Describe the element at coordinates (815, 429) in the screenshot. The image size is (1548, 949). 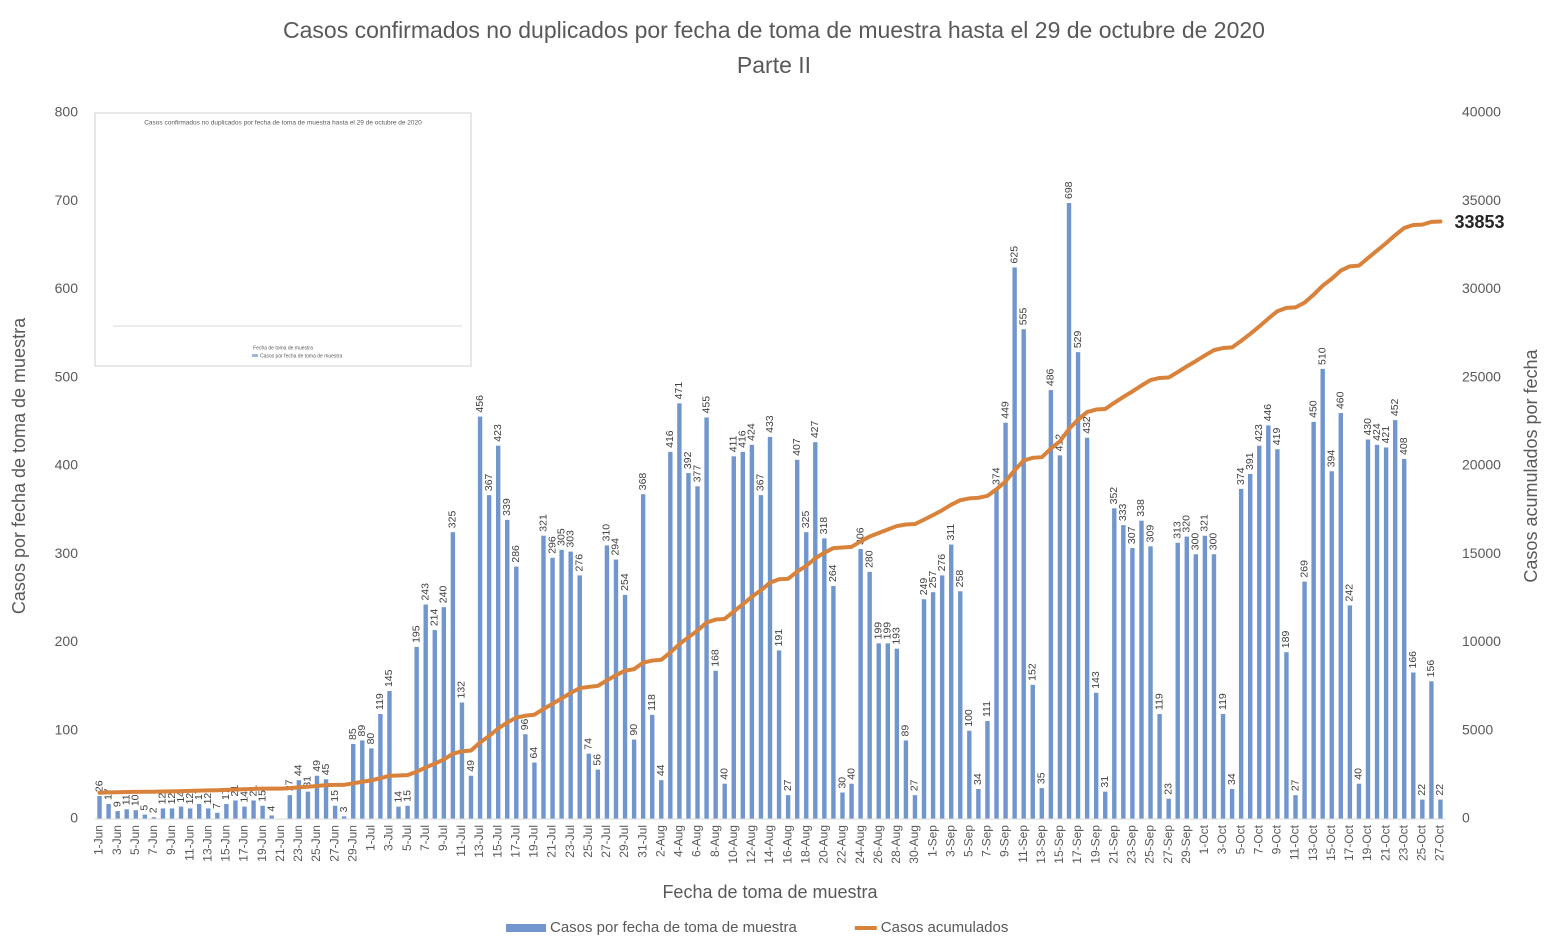
I see `data-label: 427` at that location.